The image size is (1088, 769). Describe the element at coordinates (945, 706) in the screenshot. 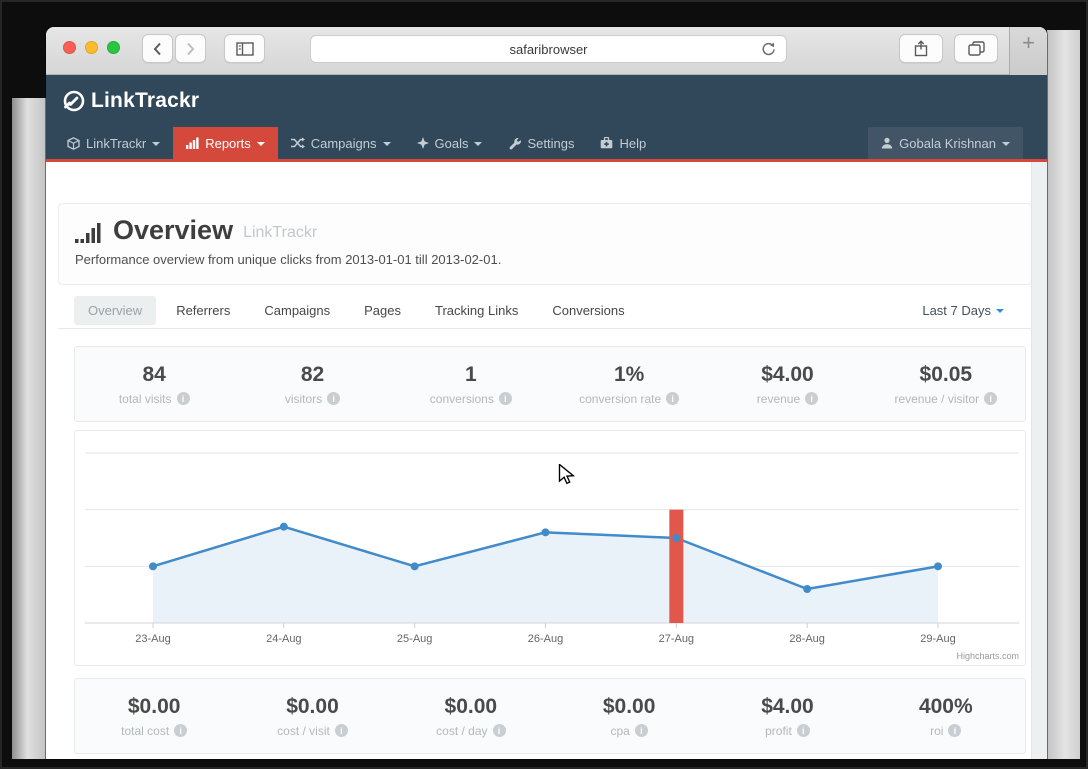

I see `stat-value: 400%` at that location.